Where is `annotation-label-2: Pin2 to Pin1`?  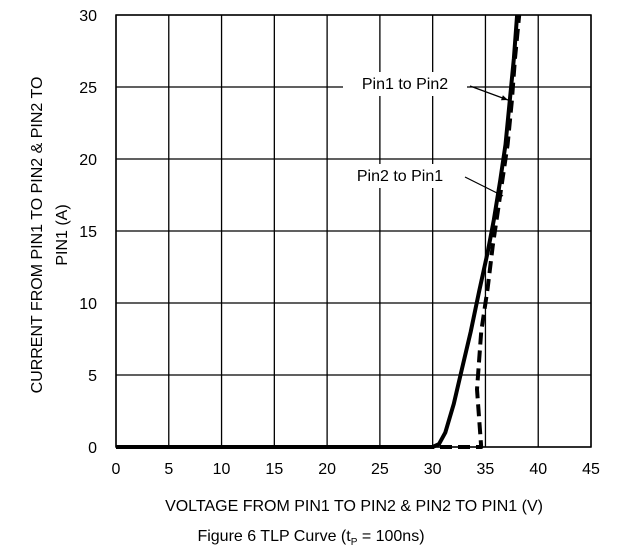
annotation-label-2: Pin2 to Pin1 is located at coordinates (400, 176).